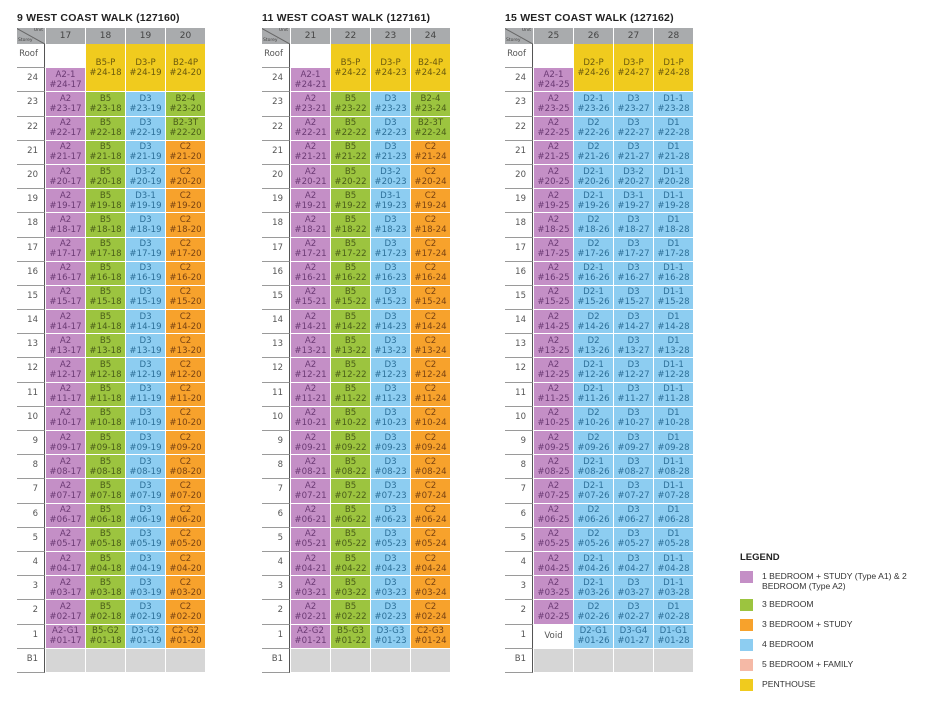 This screenshot has width=943, height=717. I want to click on unit-cell: C2 #08-24, so click(430, 467).